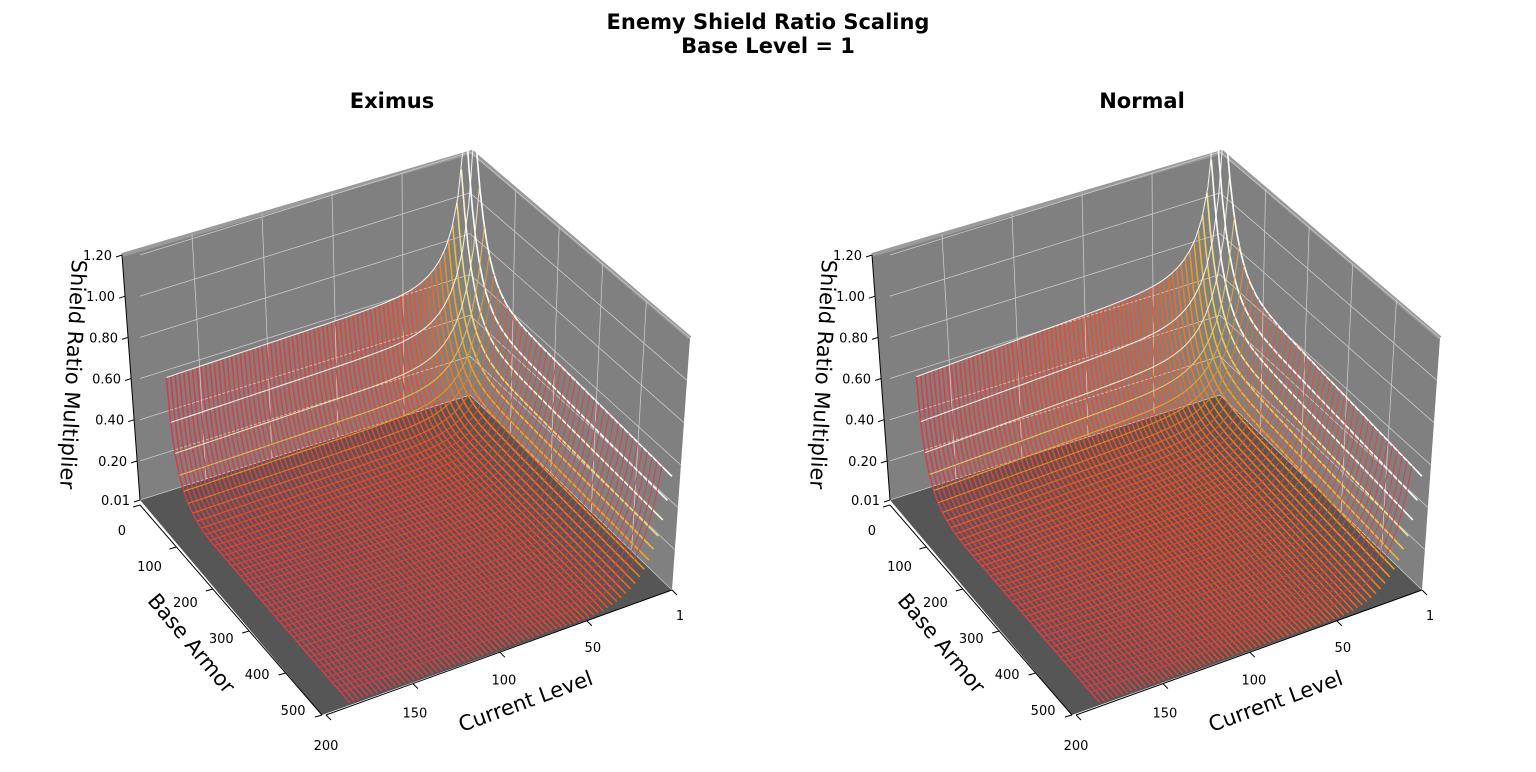  Describe the element at coordinates (593, 648) in the screenshot. I see `level-tick-label: 50` at that location.